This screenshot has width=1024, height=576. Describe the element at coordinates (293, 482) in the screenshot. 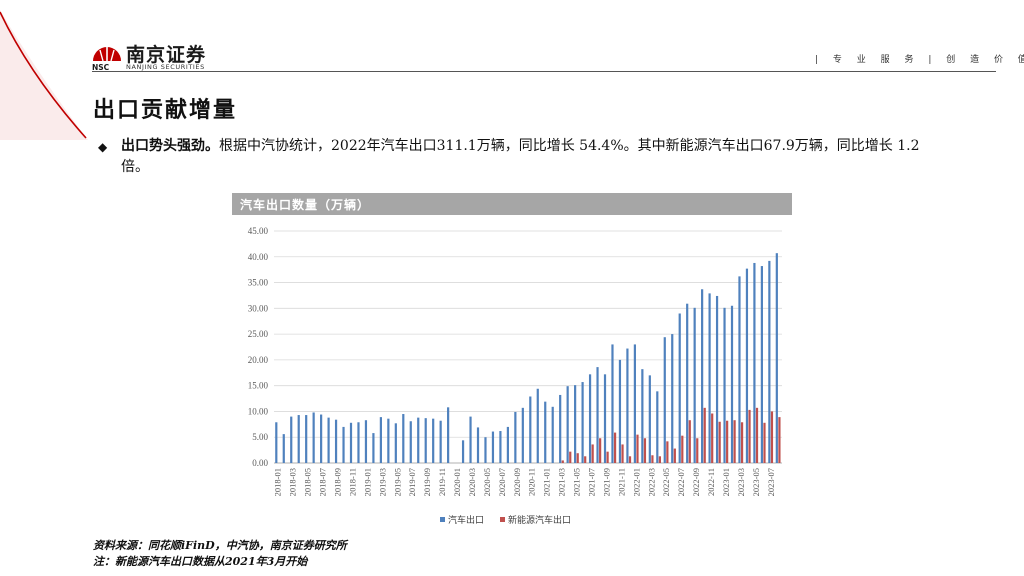

I see `x-tick-label: 2018-03` at that location.